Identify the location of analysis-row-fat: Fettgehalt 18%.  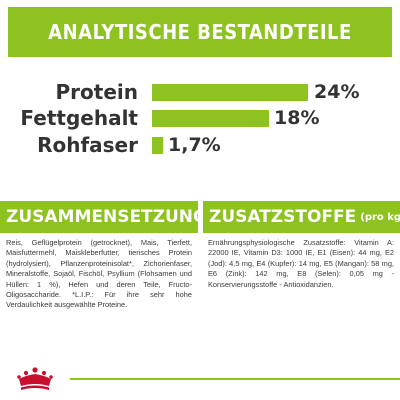
(200, 118).